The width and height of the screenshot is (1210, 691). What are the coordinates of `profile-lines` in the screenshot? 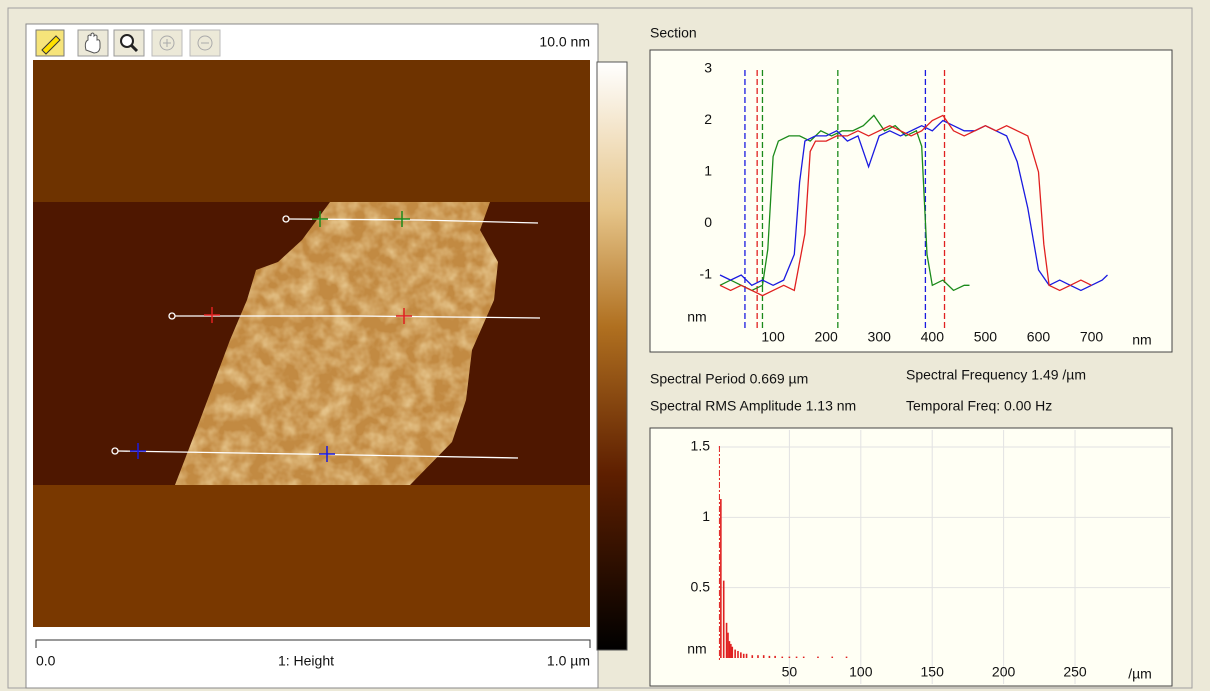 It's located at (326, 337).